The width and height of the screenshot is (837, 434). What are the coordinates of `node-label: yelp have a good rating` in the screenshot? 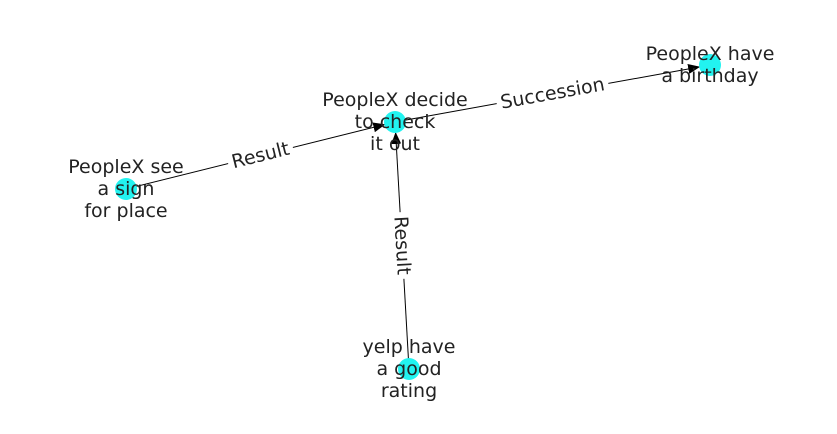 It's located at (409, 369).